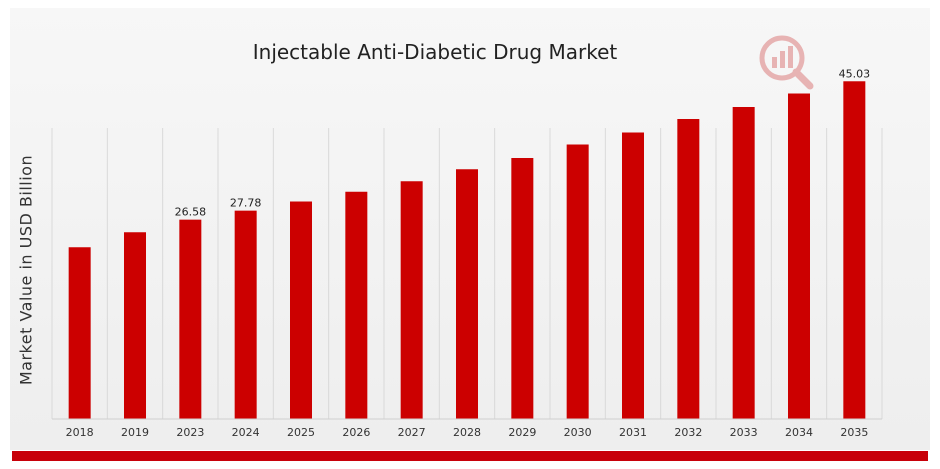 This screenshot has width=940, height=469. Describe the element at coordinates (854, 432) in the screenshot. I see `x-tick-label: 2035` at that location.